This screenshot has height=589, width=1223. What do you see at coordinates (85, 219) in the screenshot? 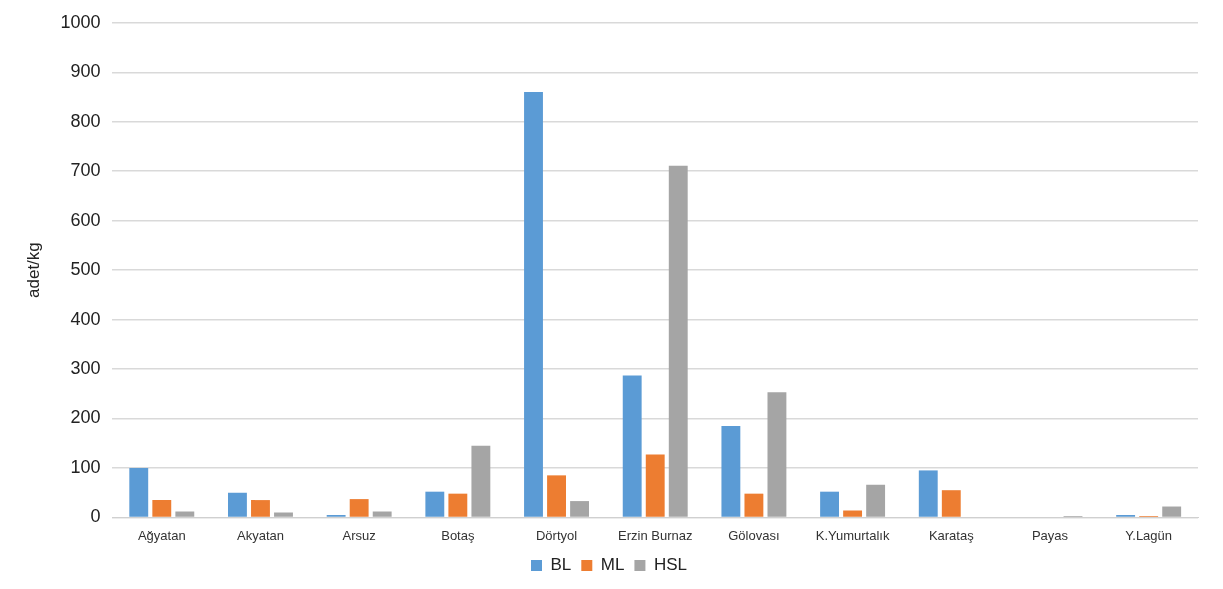
I see `y-tick-label: 600` at bounding box center [85, 219].